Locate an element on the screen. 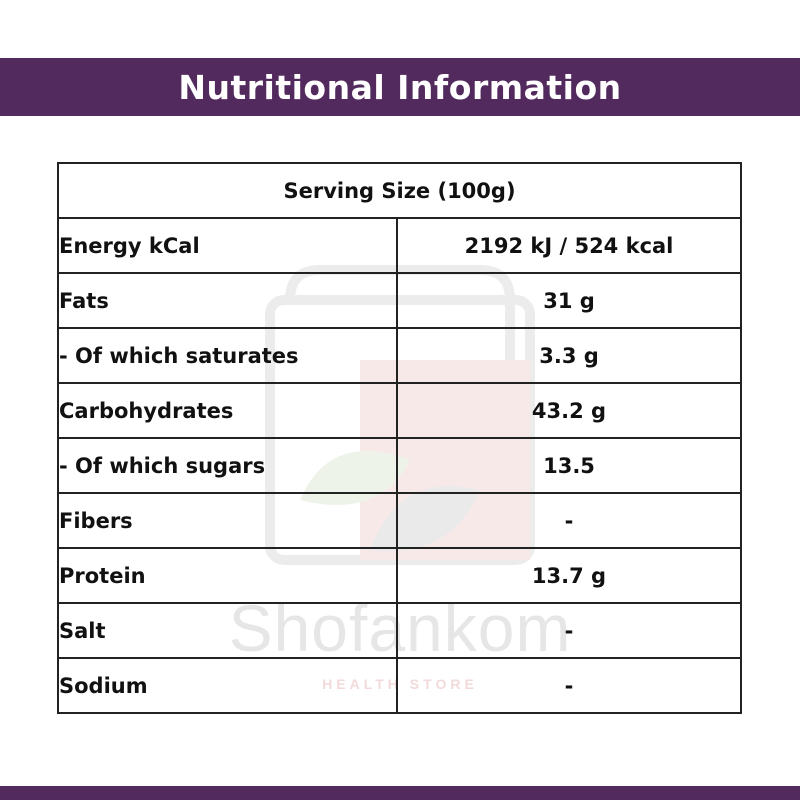  nutrient-label: Carbohydrates is located at coordinates (227, 410).